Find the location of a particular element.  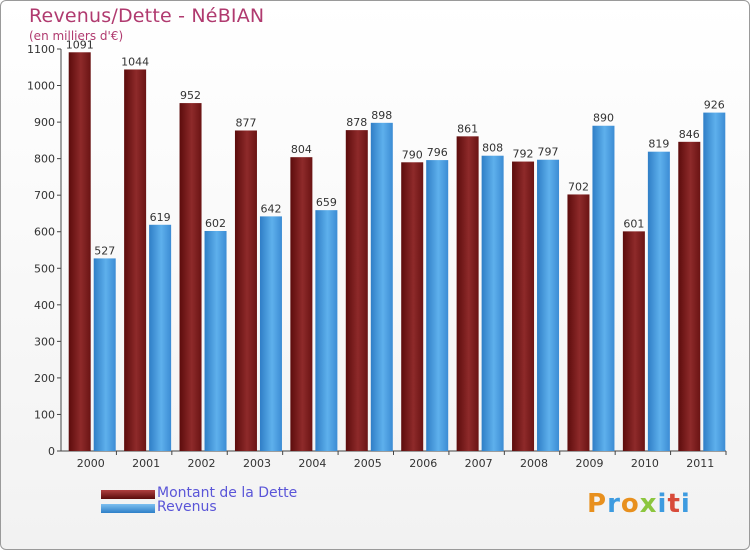

bar-label-revenus: 808 is located at coordinates (492, 148).